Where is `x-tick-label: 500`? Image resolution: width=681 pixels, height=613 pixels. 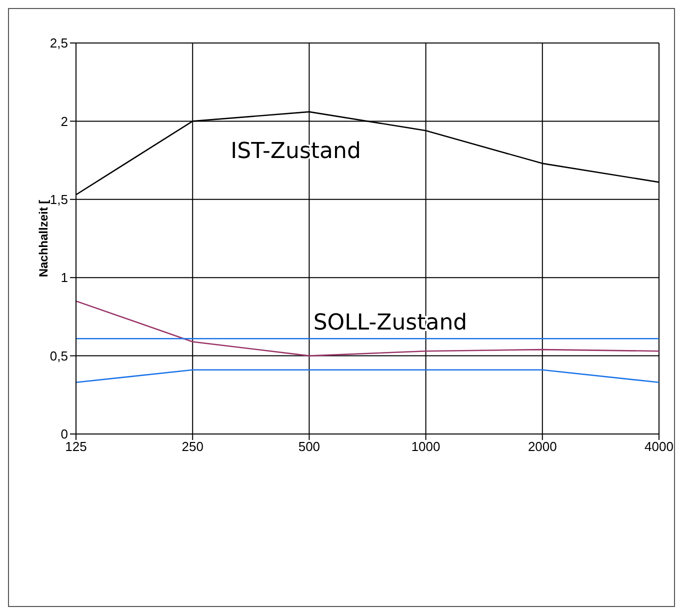
x-tick-label: 500 is located at coordinates (309, 446).